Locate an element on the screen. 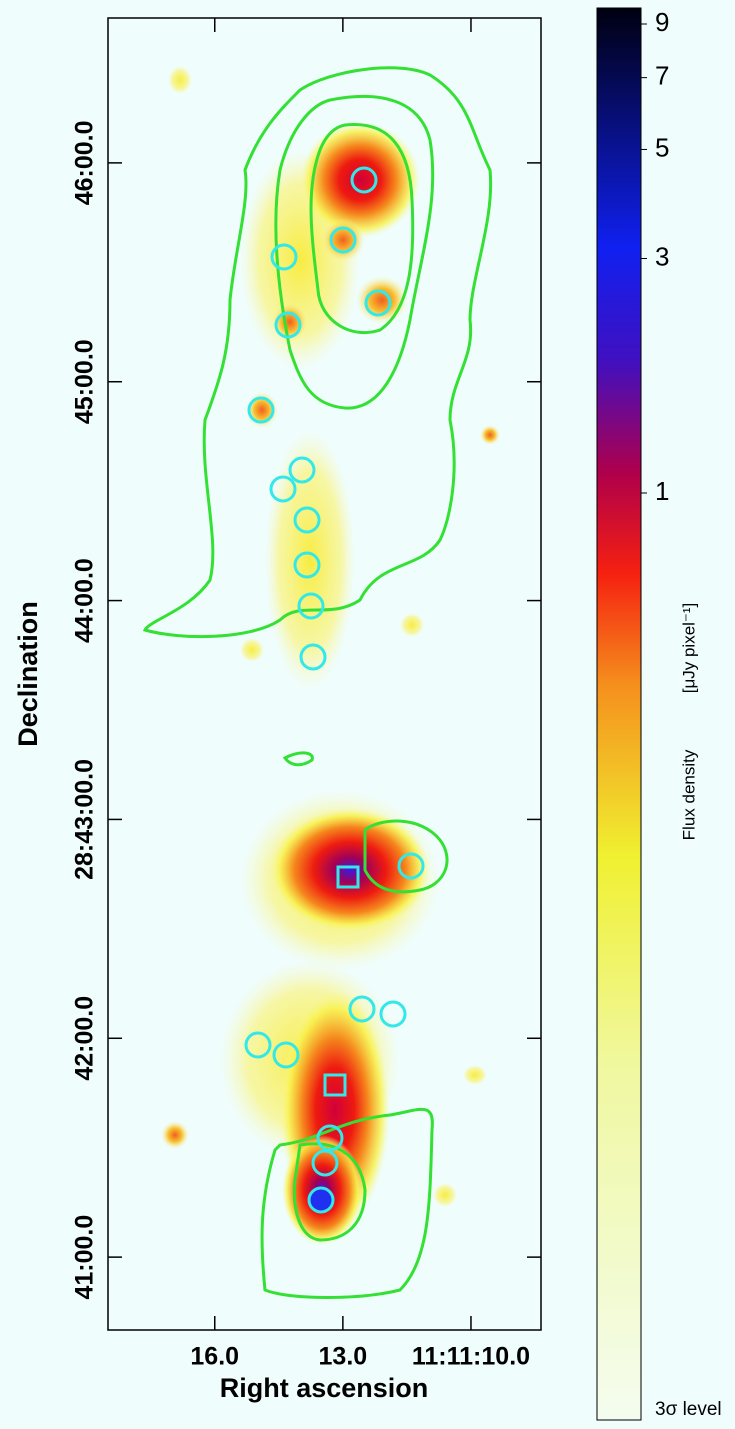 Image resolution: width=735 pixels, height=1429 pixels. y-tick-label: 44:00.0 is located at coordinates (85, 600).